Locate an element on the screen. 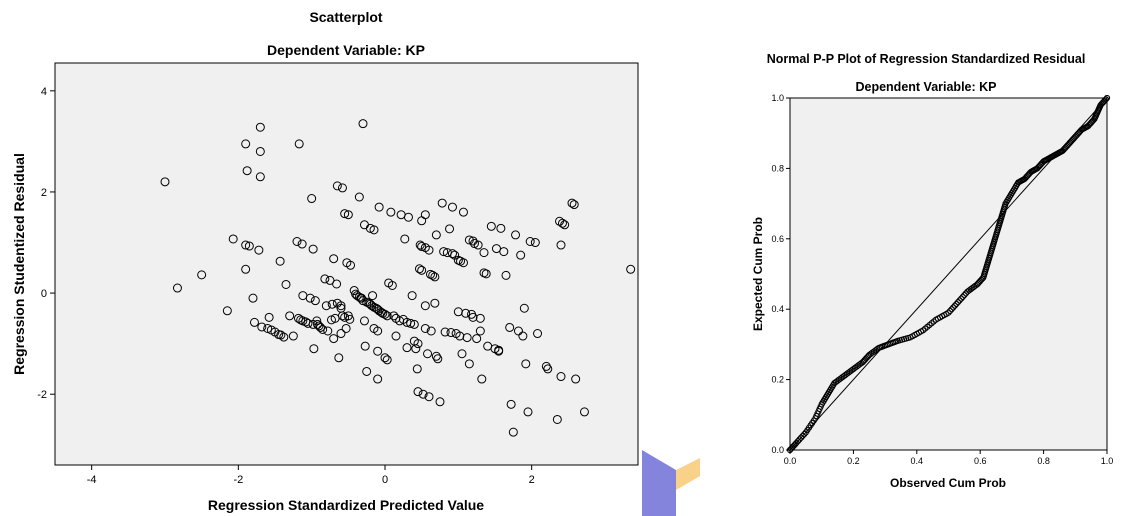  pp-x-tick-label: 0.0 is located at coordinates (790, 461).